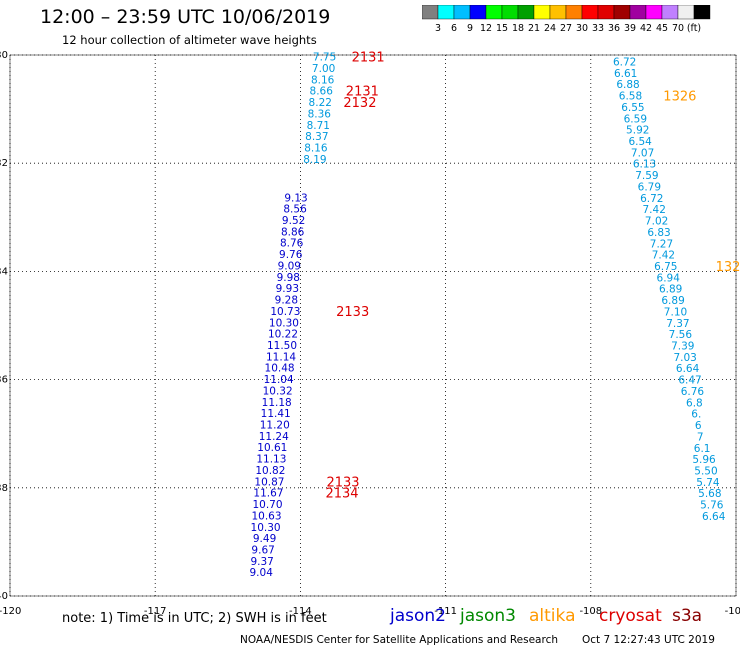 The height and width of the screenshot is (650, 740). Describe the element at coordinates (292, 244) in the screenshot. I see `wave-height-value: 8.76` at that location.